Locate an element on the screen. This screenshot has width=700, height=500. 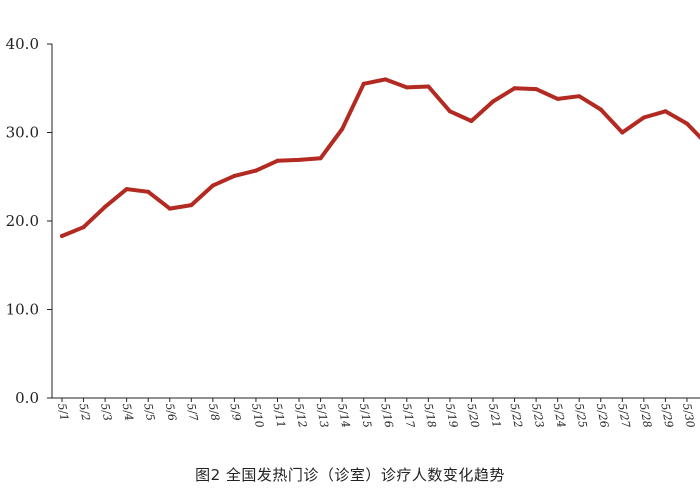
y-tick-label: 10.0 is located at coordinates (22, 310).